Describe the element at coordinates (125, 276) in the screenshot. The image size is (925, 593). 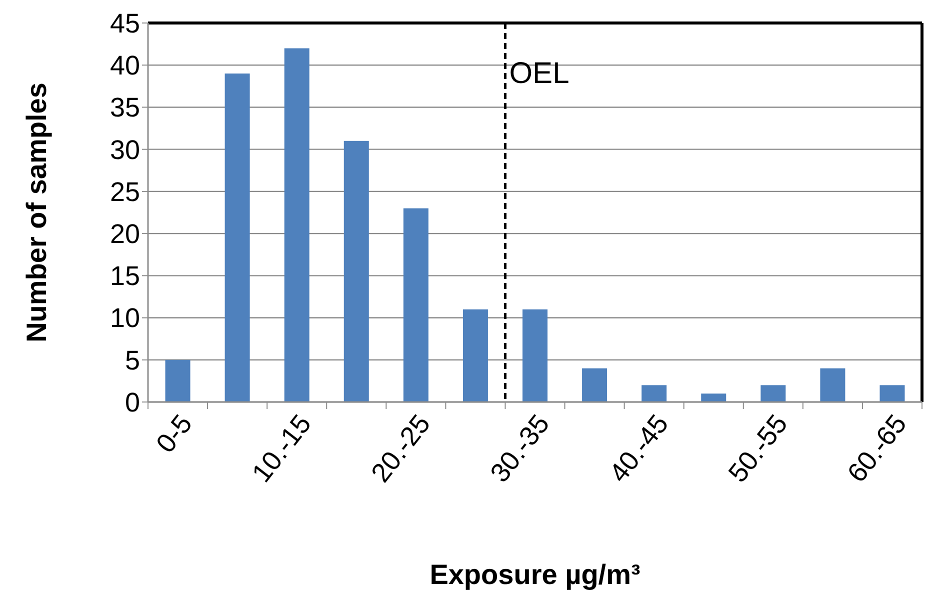
I see `y-tick-label: 15` at that location.